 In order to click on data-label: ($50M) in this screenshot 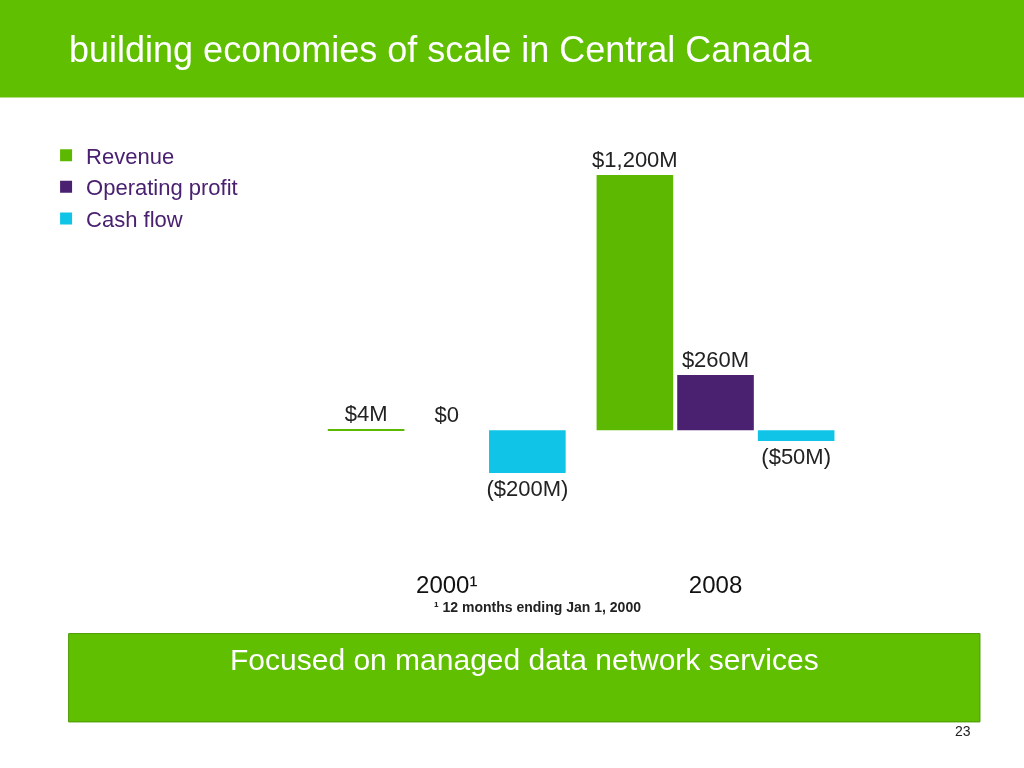, I will do `click(796, 457)`.